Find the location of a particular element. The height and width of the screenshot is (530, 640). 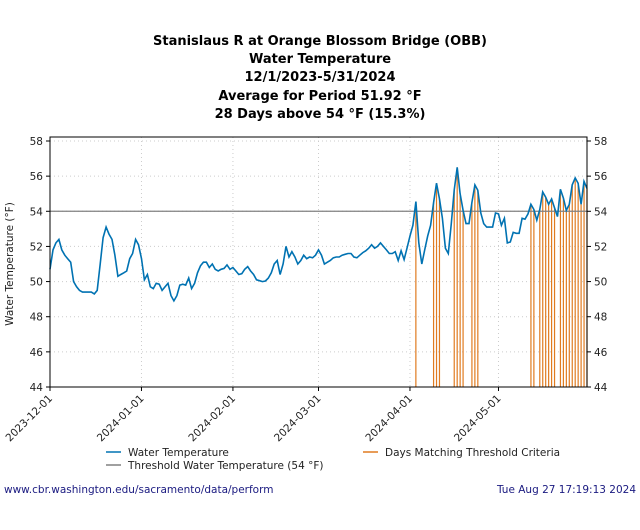

threshold-days is located at coordinates (501, 277).